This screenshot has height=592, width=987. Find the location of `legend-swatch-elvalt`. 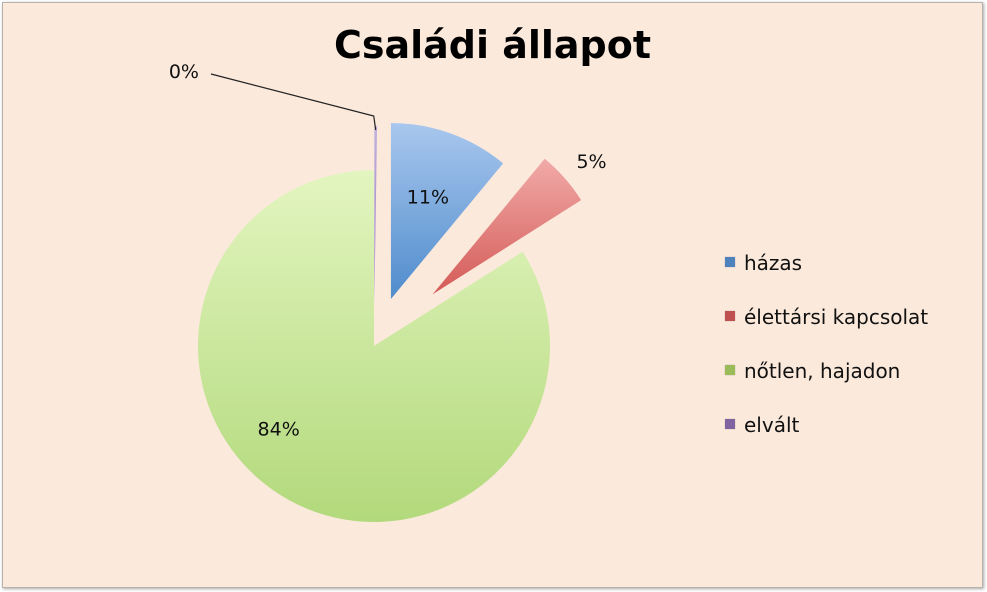

legend-swatch-elvalt is located at coordinates (730, 424).